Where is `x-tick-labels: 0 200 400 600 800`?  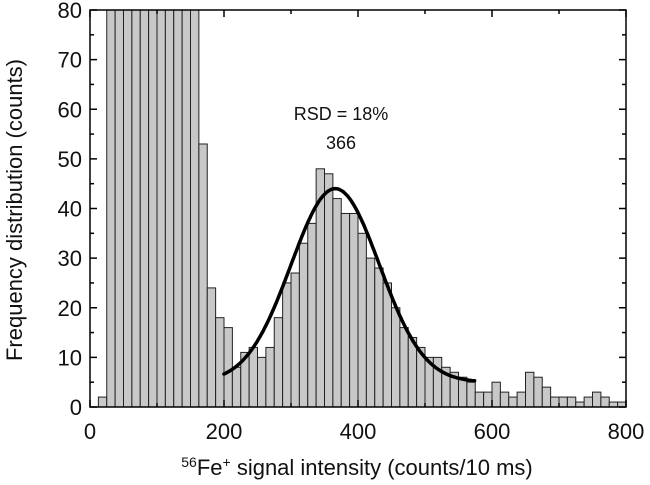 x-tick-labels: 0 200 400 600 800 is located at coordinates (364, 431).